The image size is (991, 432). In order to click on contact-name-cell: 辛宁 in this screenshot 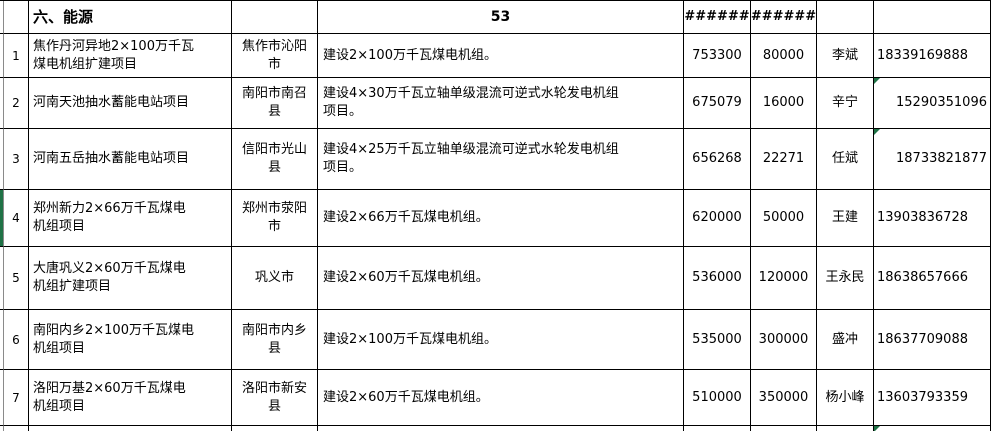, I will do `click(845, 103)`.